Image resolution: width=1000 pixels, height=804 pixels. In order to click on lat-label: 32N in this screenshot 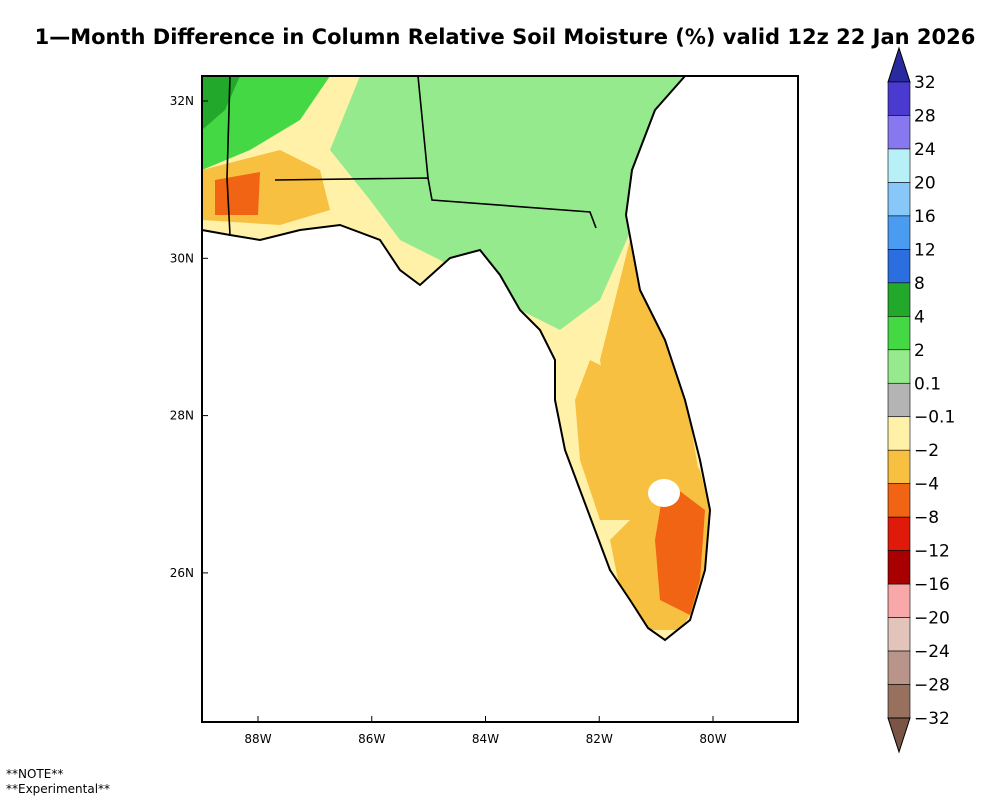, I will do `click(182, 101)`.